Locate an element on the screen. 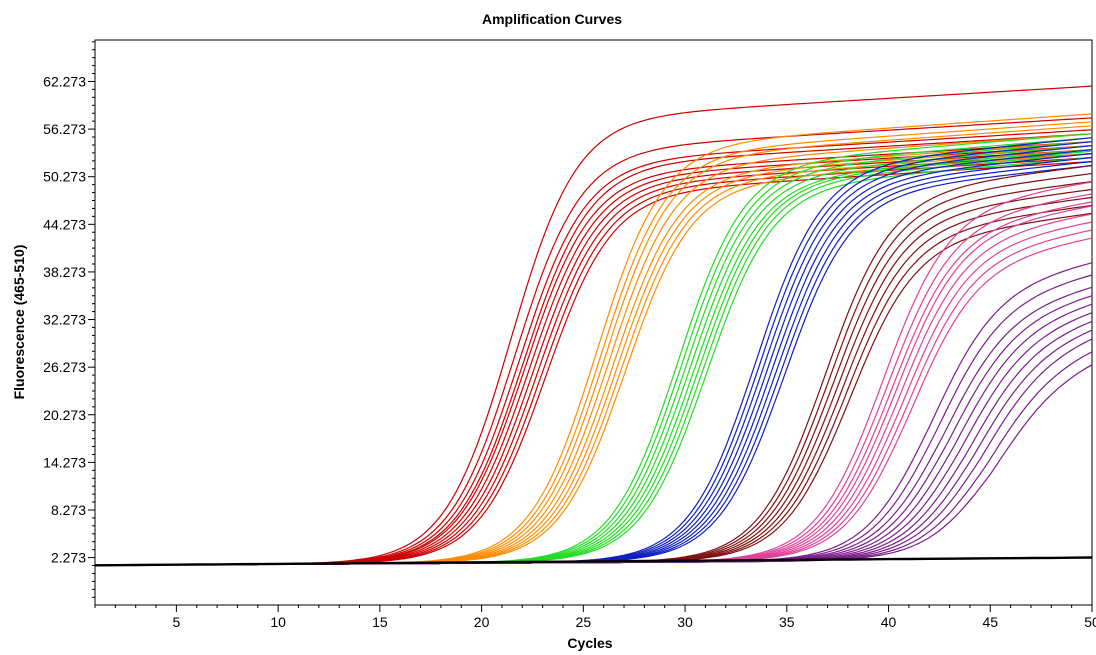  y-tick-label: 20.273 is located at coordinates (64, 415).